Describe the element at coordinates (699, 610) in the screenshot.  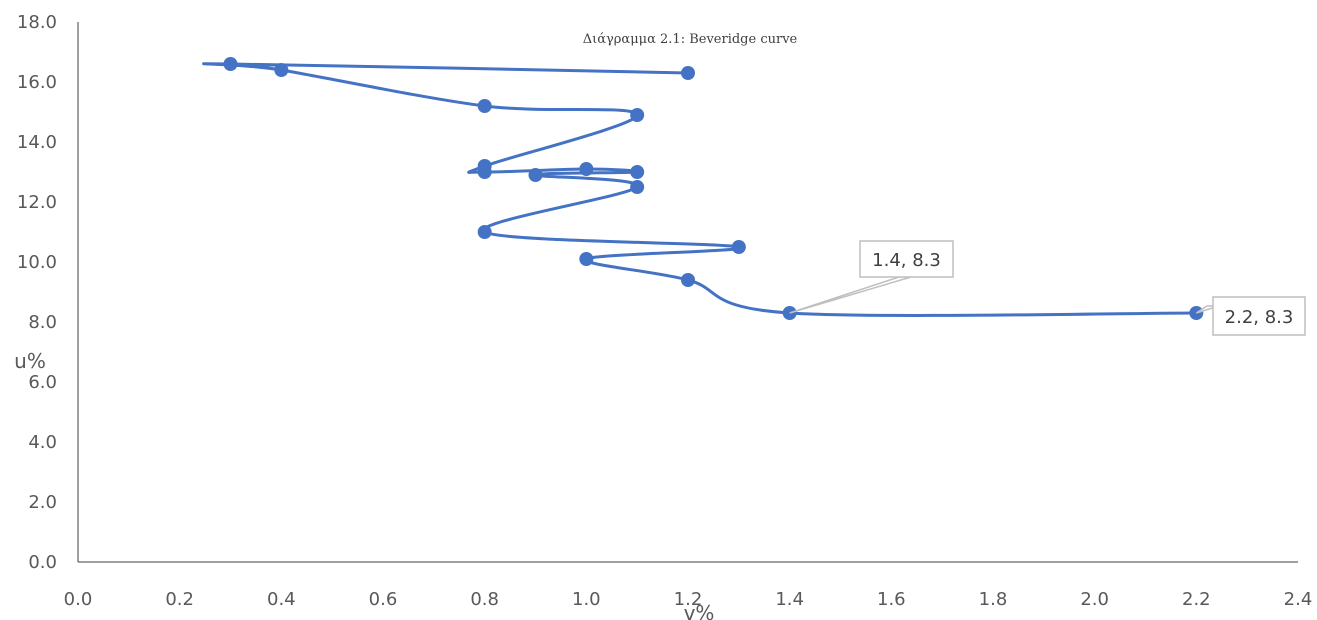
I see `x-axis-title: v%` at that location.